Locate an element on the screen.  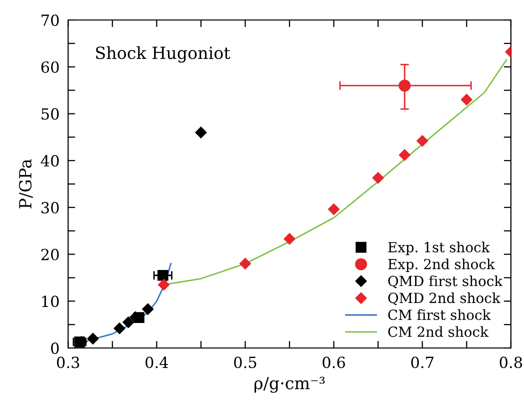
y-tick-label: 40 is located at coordinates (49, 161).